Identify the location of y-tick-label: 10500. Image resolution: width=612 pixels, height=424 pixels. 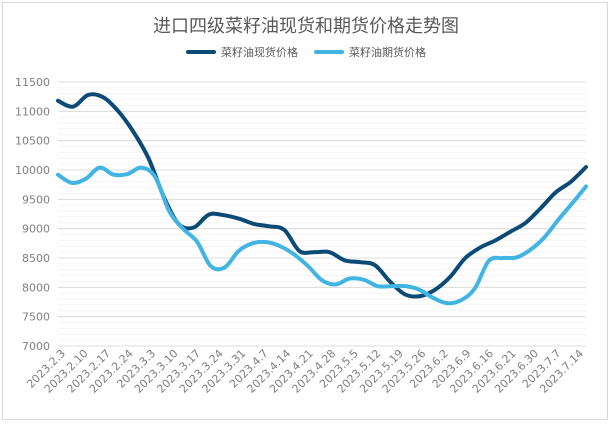
(32, 141).